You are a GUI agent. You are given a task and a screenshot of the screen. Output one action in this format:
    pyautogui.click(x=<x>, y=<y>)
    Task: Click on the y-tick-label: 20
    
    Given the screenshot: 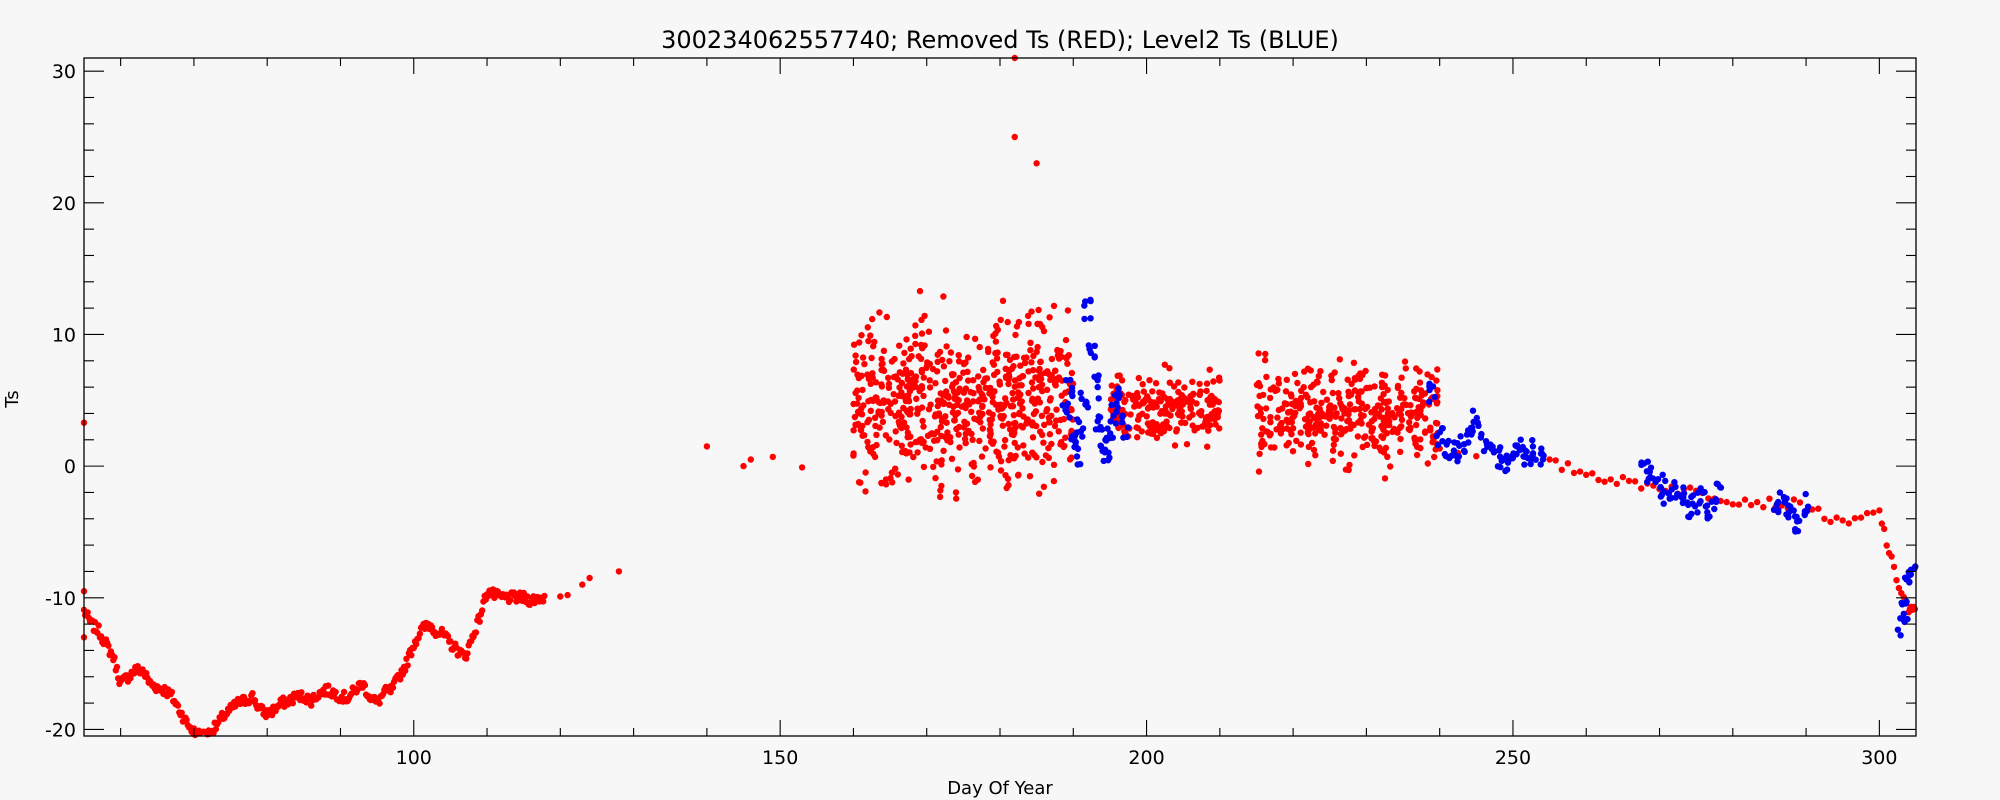 What is the action you would take?
    pyautogui.click(x=64, y=204)
    